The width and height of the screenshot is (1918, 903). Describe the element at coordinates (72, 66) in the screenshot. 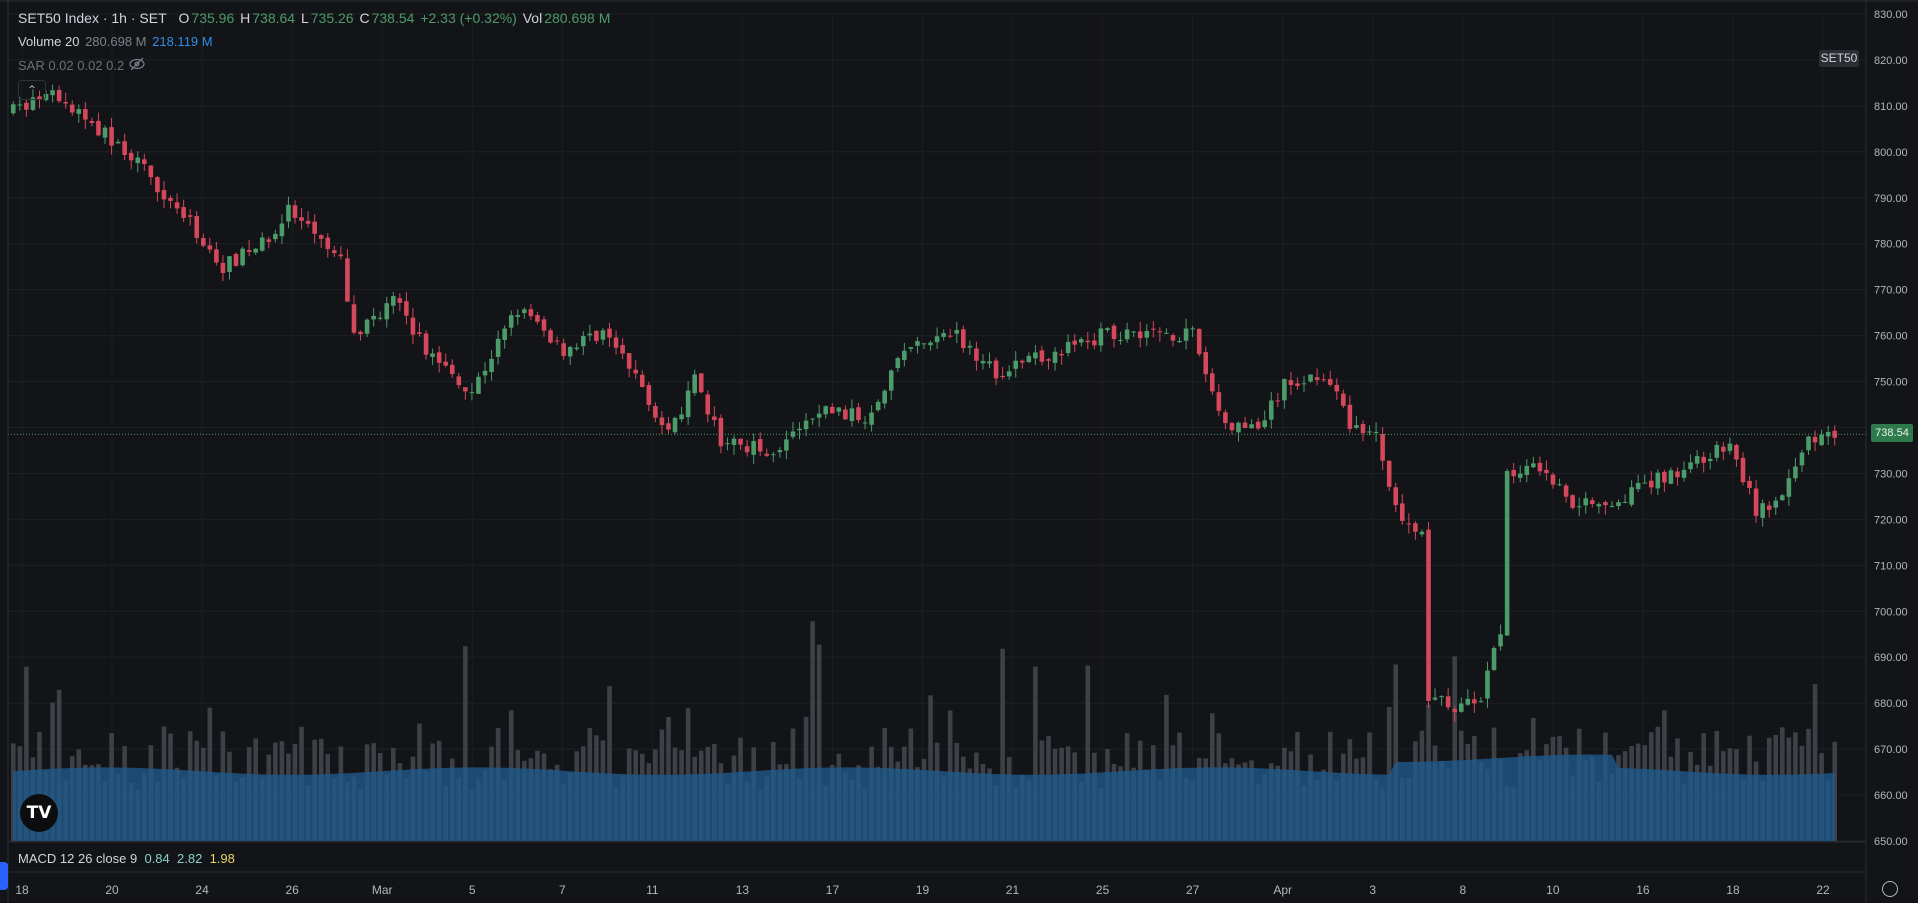

I see `sar-legend: SAR 0.02 0.02 0.2` at that location.